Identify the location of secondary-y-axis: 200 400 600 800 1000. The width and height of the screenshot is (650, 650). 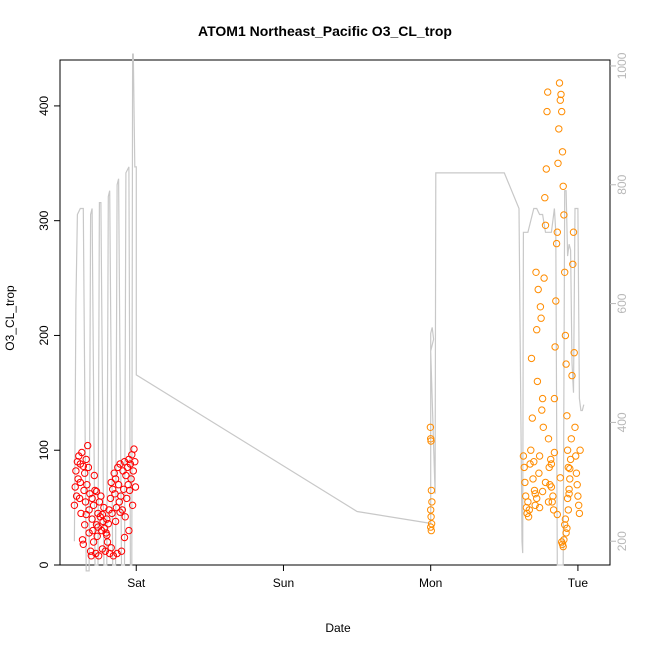
(619, 301).